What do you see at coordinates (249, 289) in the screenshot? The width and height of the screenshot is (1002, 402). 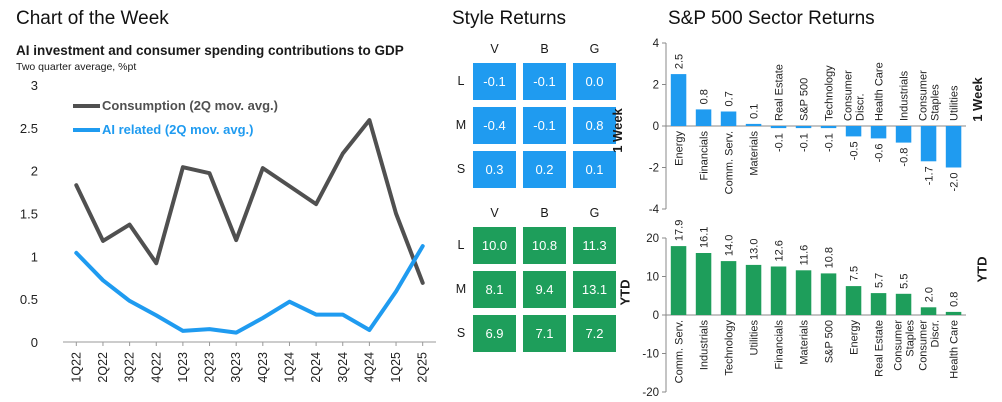 I see `series-line-ai-related` at bounding box center [249, 289].